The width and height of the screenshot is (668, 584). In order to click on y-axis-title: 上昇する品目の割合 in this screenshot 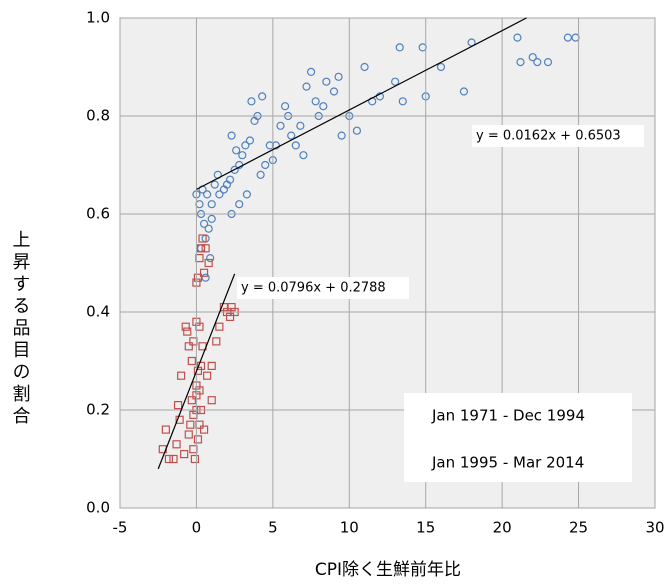, I will do `click(20, 329)`.